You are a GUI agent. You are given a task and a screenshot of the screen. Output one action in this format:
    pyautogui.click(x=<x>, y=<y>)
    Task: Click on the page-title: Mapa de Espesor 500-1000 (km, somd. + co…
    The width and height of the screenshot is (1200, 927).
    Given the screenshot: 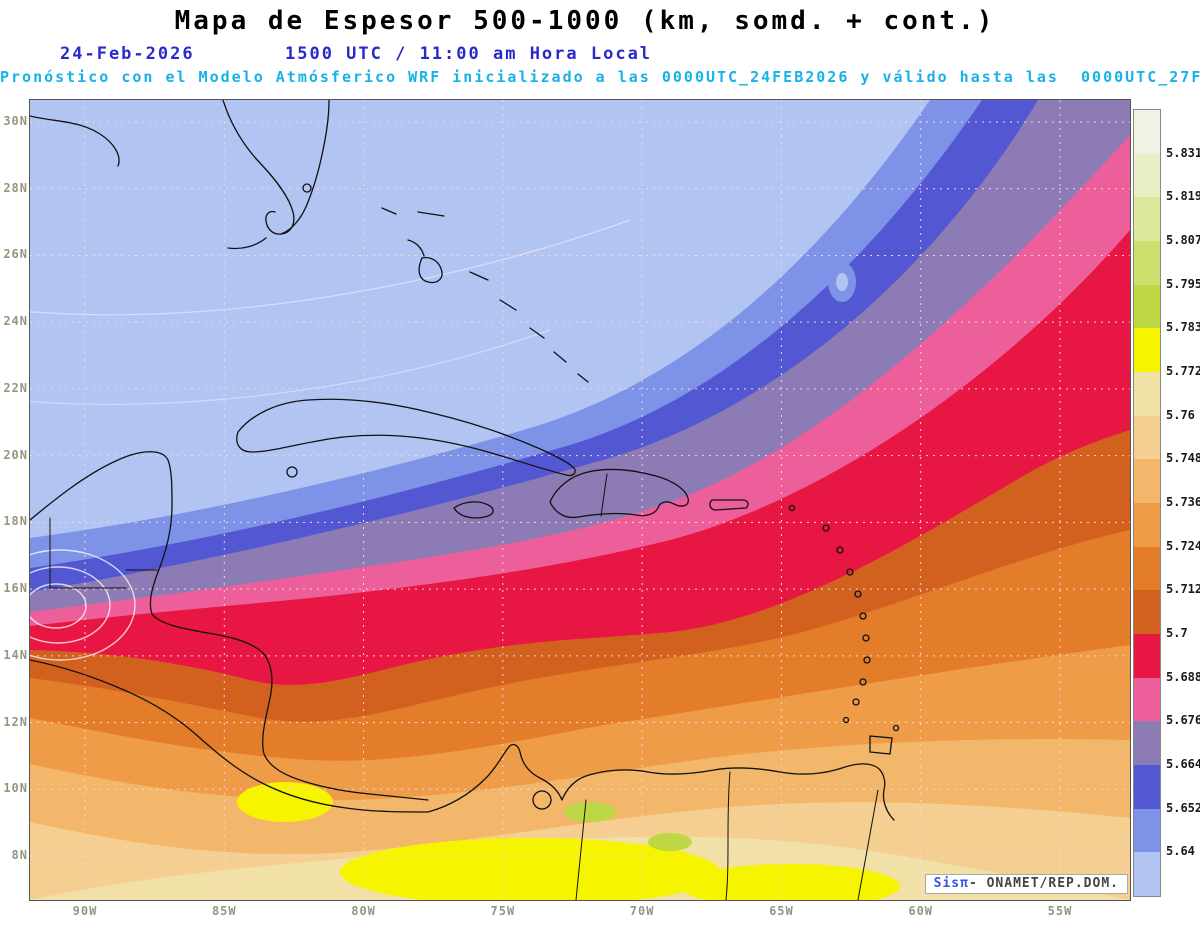 What is the action you would take?
    pyautogui.click(x=585, y=21)
    